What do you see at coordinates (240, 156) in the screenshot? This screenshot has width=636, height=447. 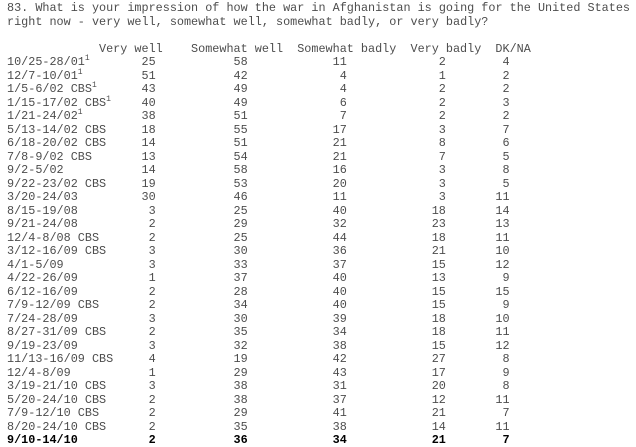 I see `cell-somewhat-well: 54` at bounding box center [240, 156].